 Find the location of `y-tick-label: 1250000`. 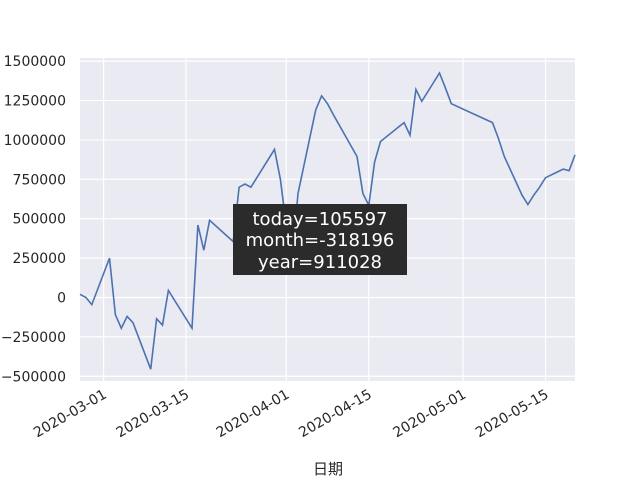

y-tick-label: 1250000 is located at coordinates (35, 102).